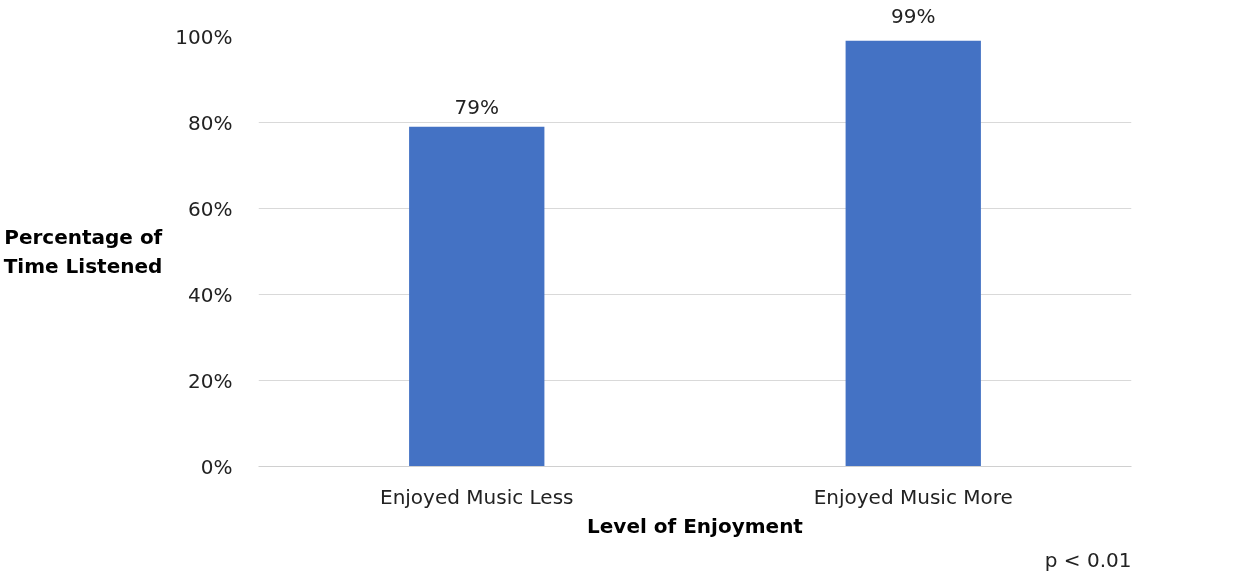  What do you see at coordinates (695, 525) in the screenshot?
I see `x-axis-title: Level of Enjoyment` at bounding box center [695, 525].